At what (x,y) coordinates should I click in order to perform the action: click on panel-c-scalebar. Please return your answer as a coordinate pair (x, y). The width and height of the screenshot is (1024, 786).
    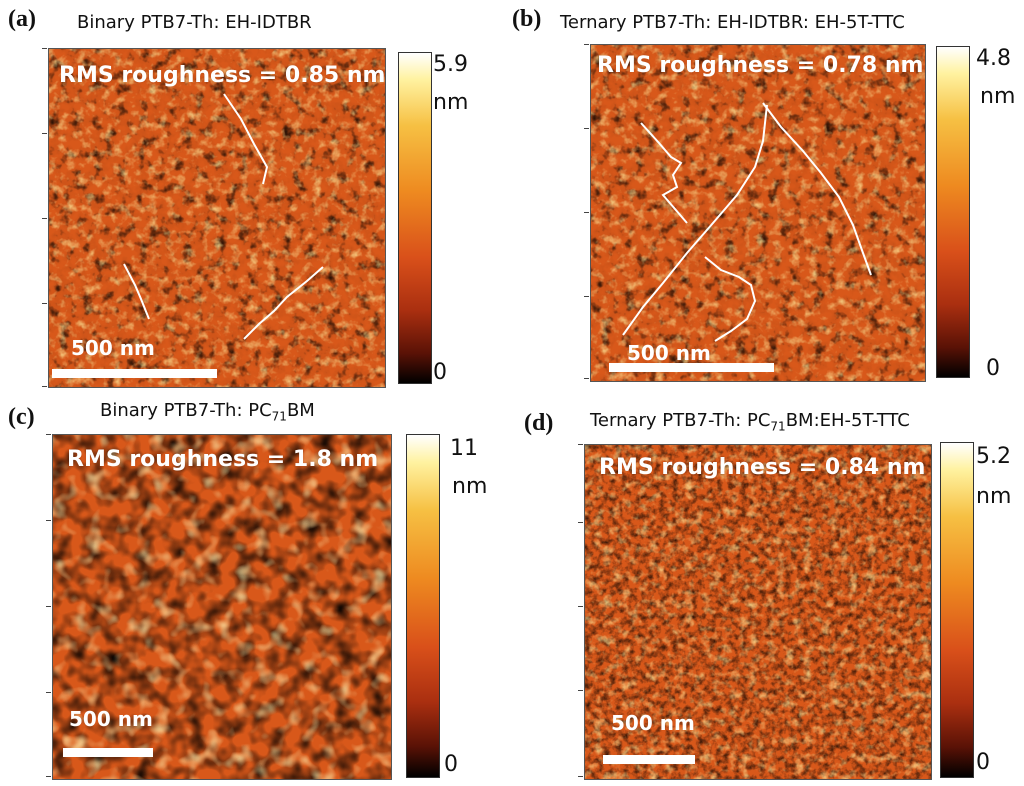
    Looking at the image, I should click on (108, 752).